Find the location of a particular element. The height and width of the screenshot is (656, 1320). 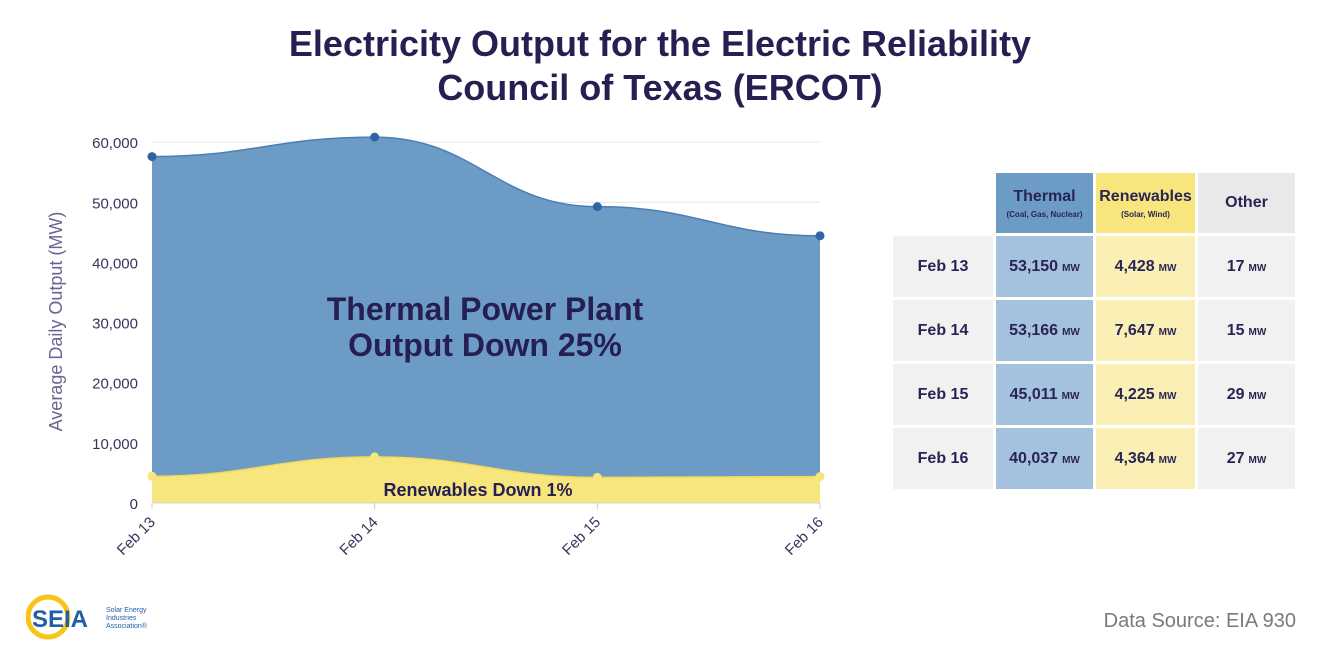

cell-other: 29 MW is located at coordinates (1246, 394).